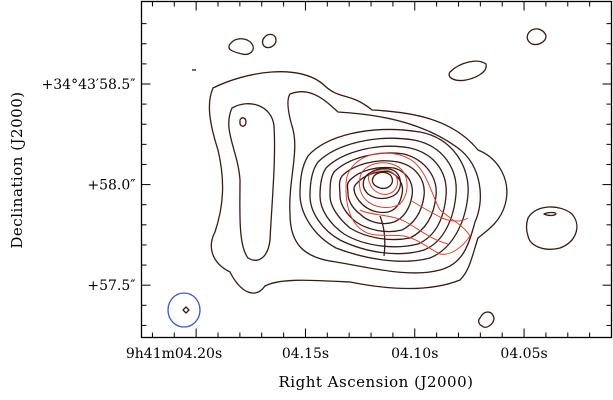 This screenshot has width=613, height=400. I want to click on x-tick-label: 9h41m04.20s, so click(174, 354).